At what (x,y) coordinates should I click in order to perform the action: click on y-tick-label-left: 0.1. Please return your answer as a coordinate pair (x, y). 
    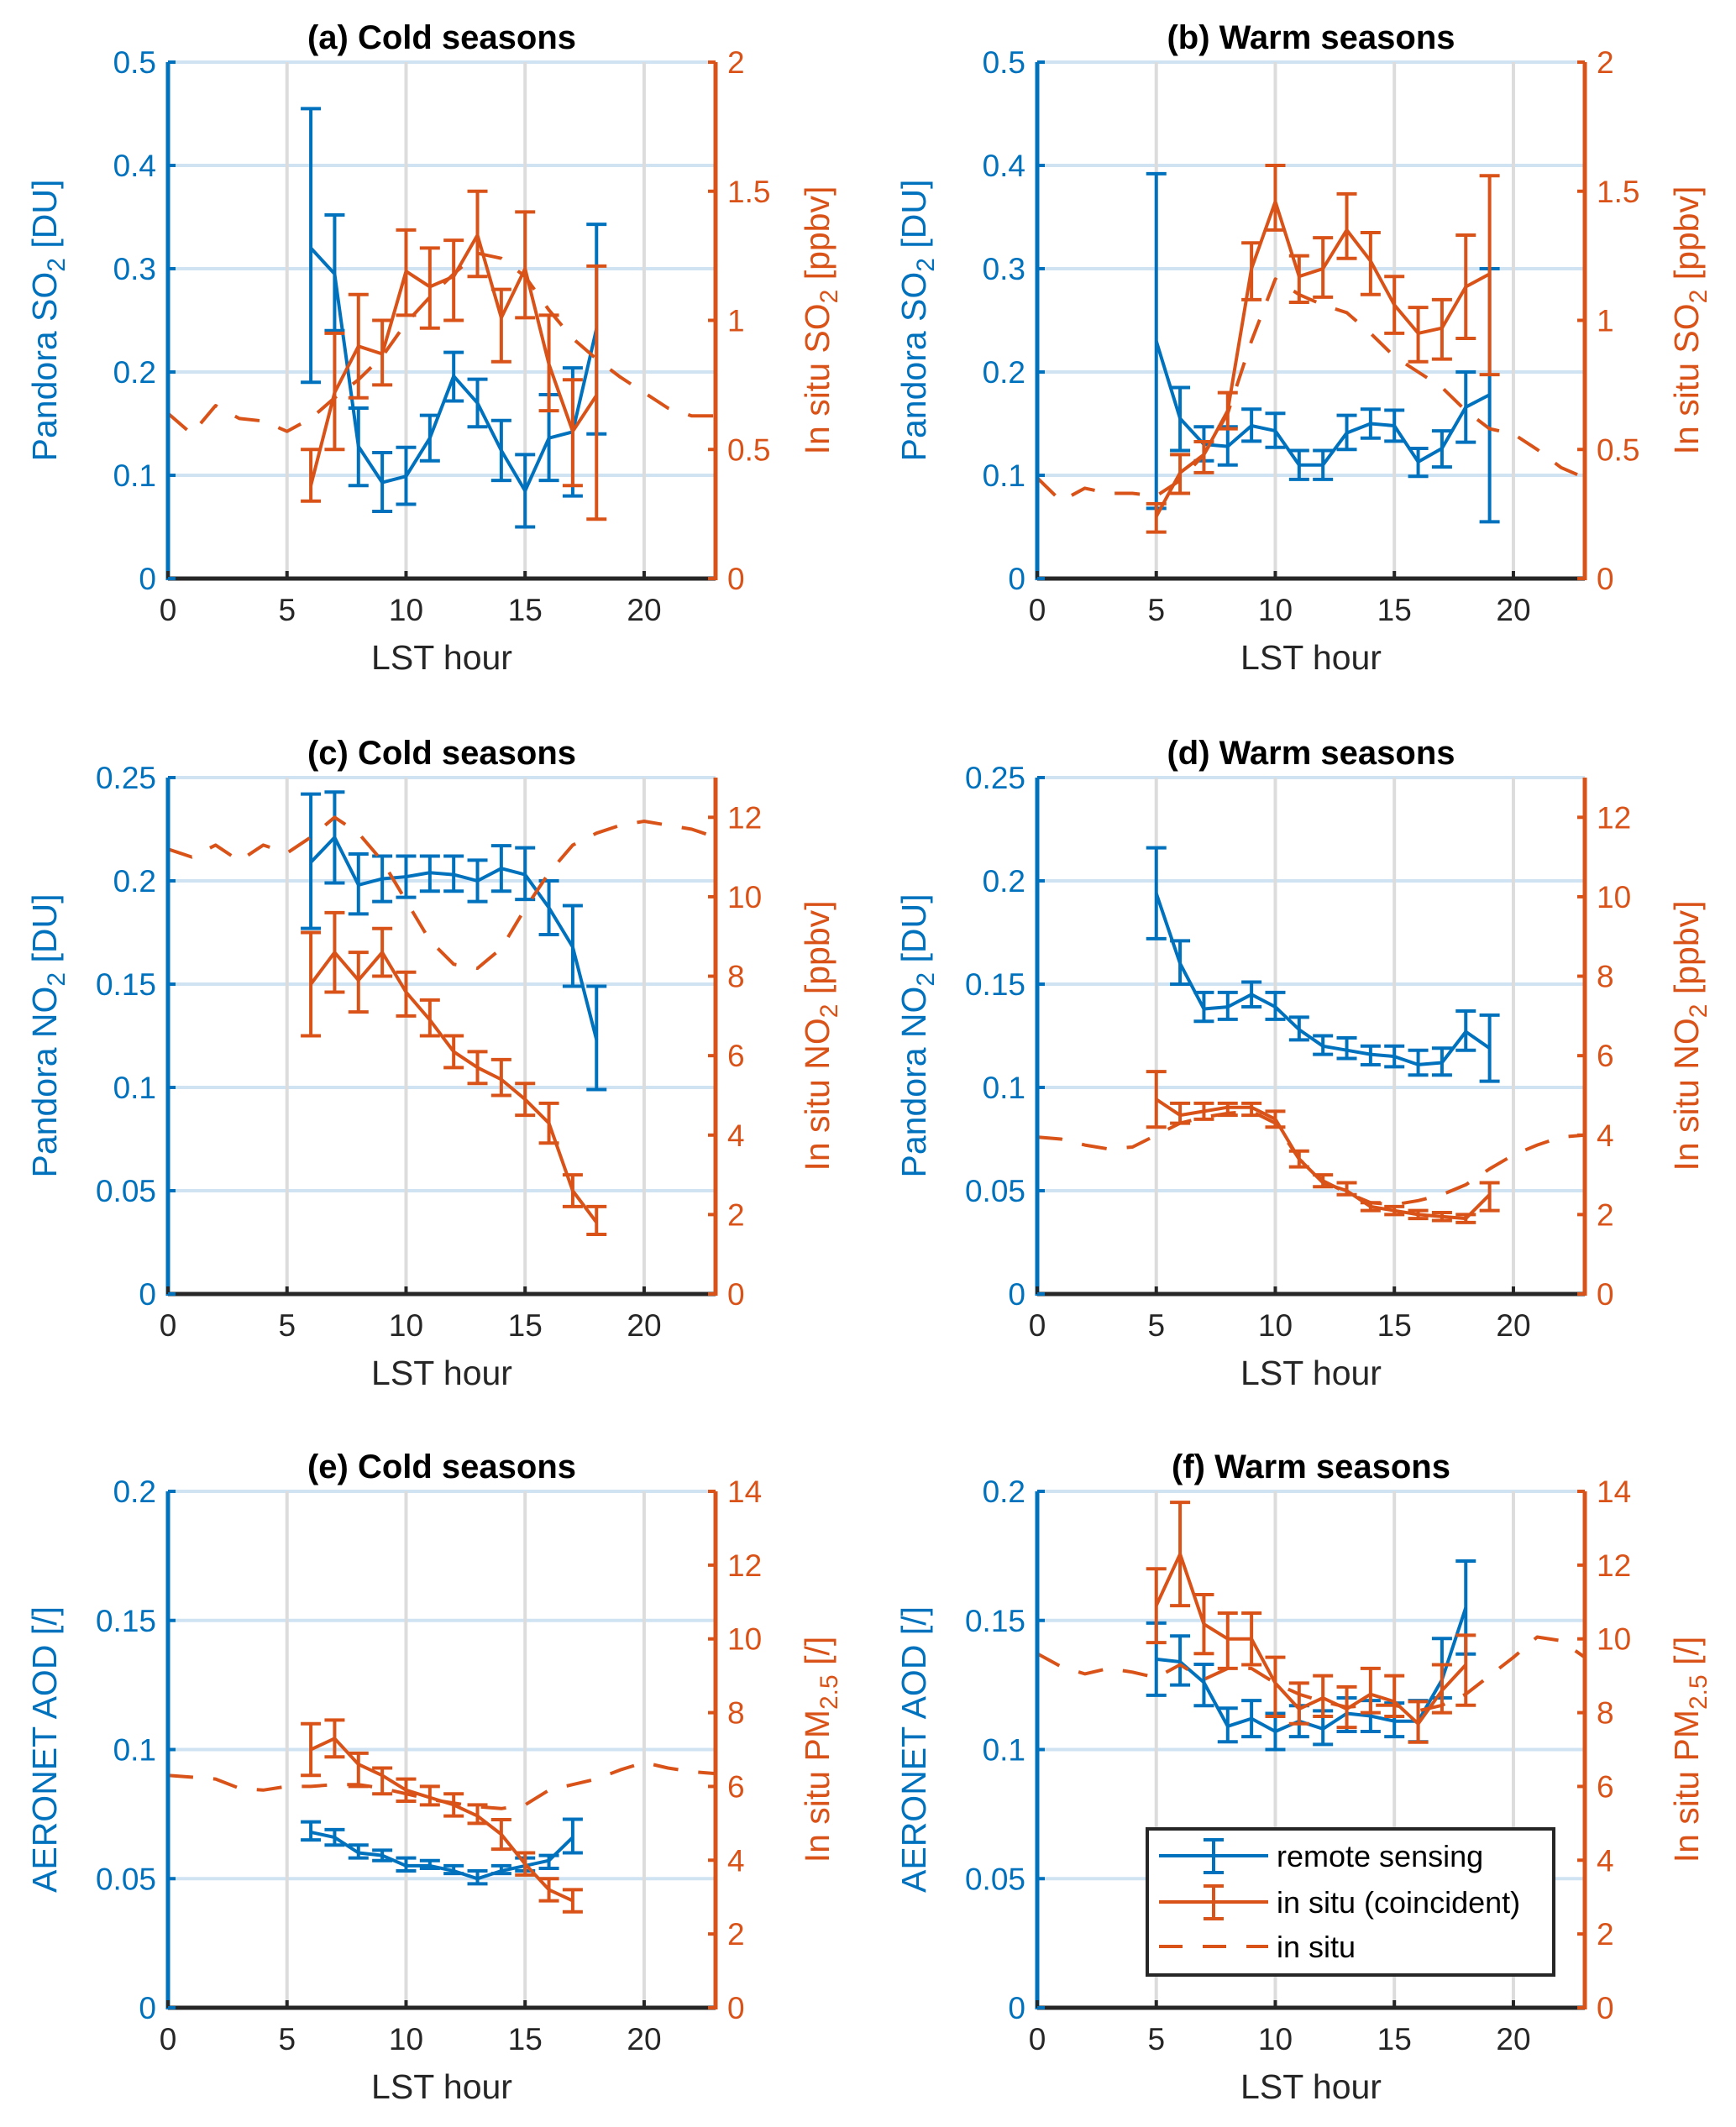
    Looking at the image, I should click on (1004, 475).